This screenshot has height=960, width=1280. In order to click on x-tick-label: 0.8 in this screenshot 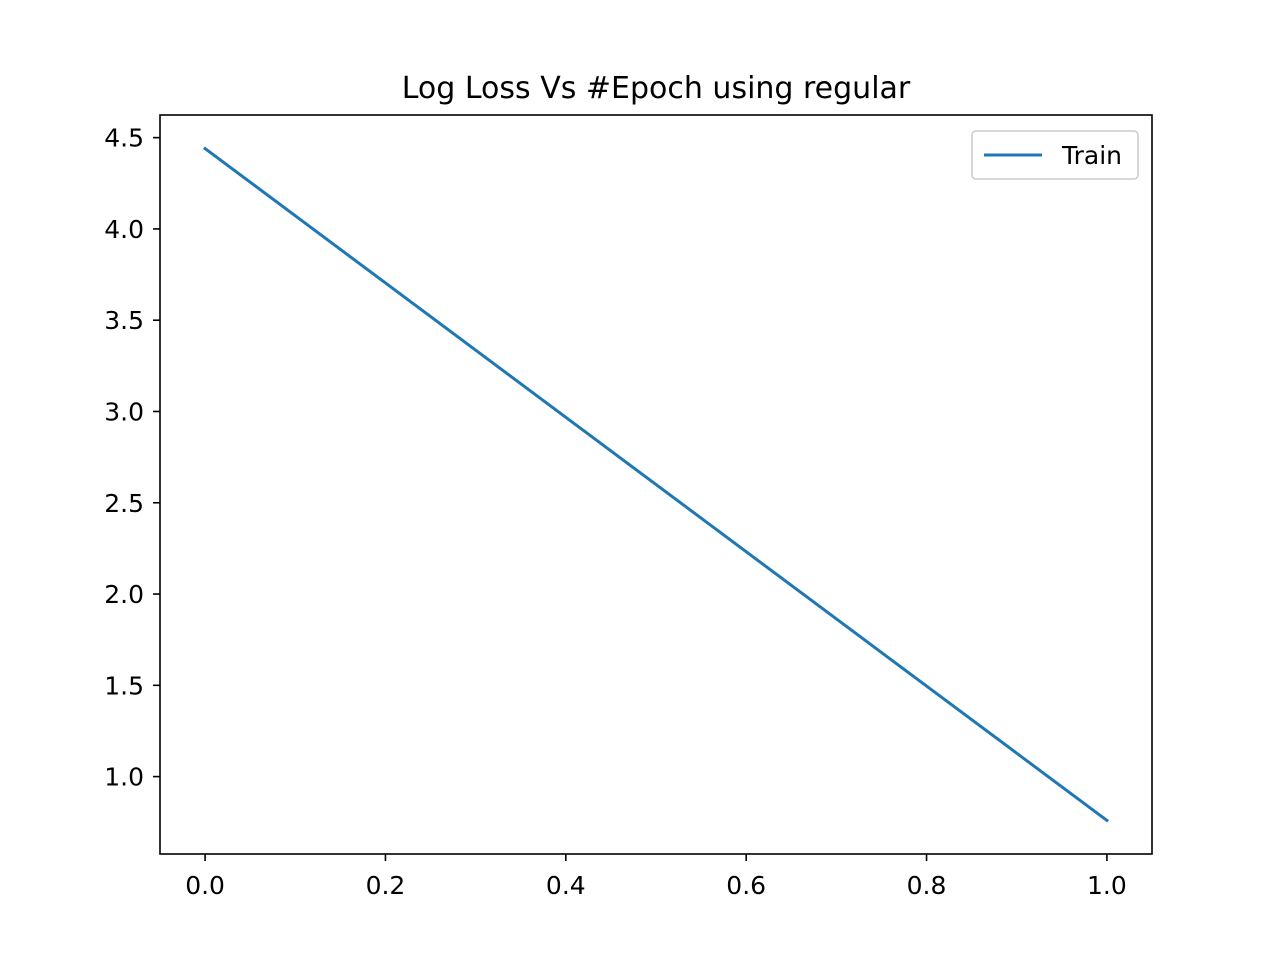, I will do `click(927, 885)`.